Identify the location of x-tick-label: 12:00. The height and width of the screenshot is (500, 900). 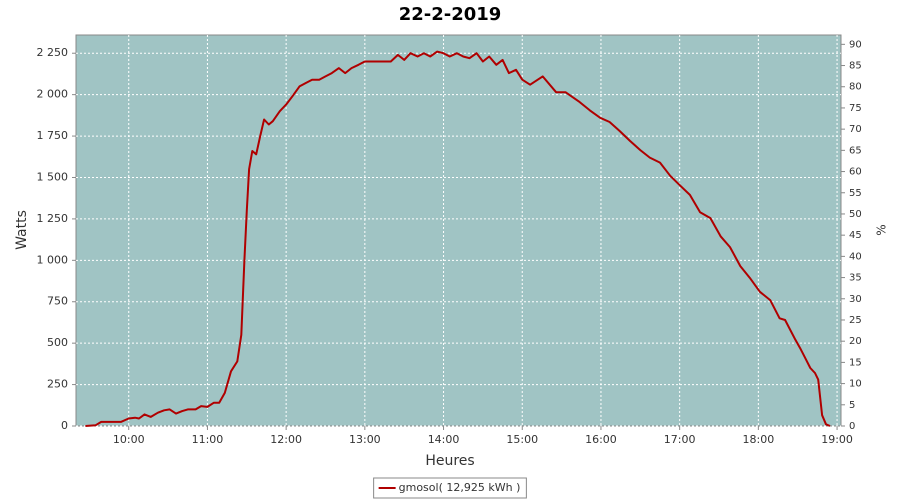
(286, 439).